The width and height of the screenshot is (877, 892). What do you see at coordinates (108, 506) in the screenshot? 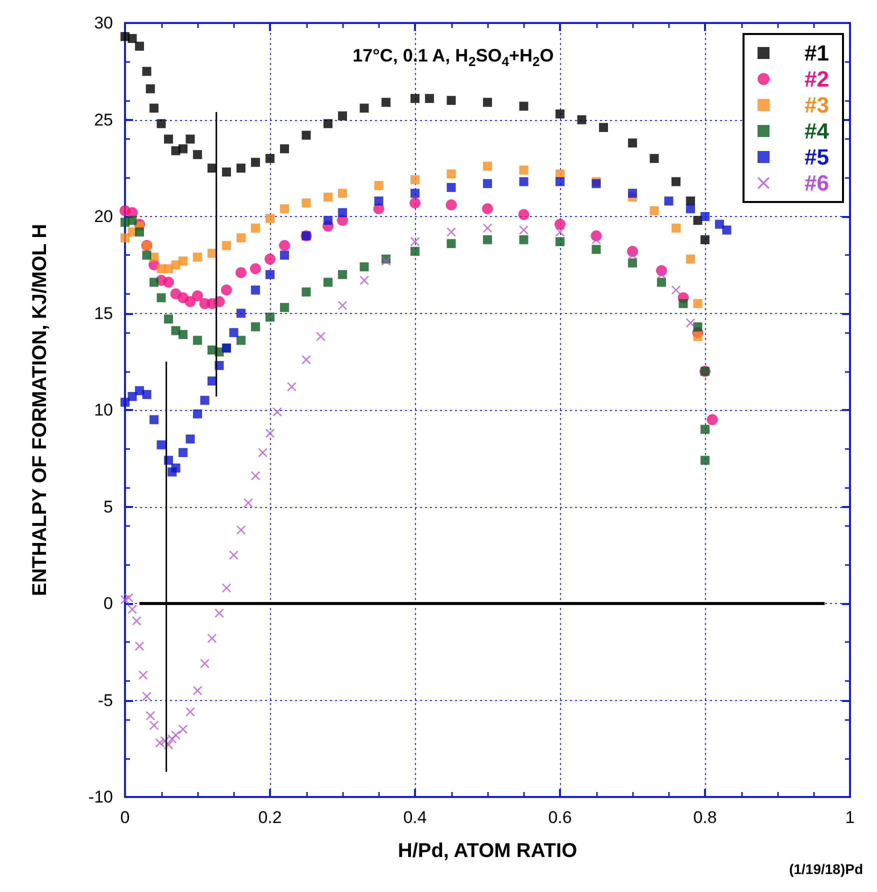
I see `y-tick-label: 5` at bounding box center [108, 506].